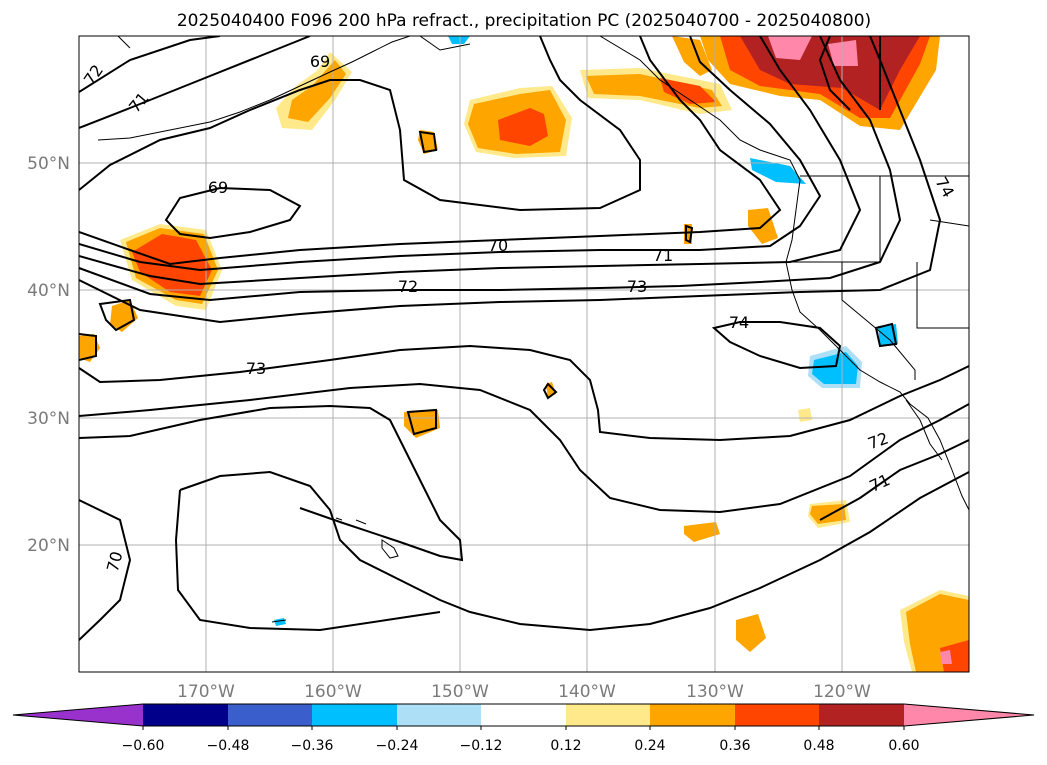 This screenshot has height=765, width=1047. Describe the element at coordinates (523, 127) in the screenshot. I see `shade-nepac-red` at that location.